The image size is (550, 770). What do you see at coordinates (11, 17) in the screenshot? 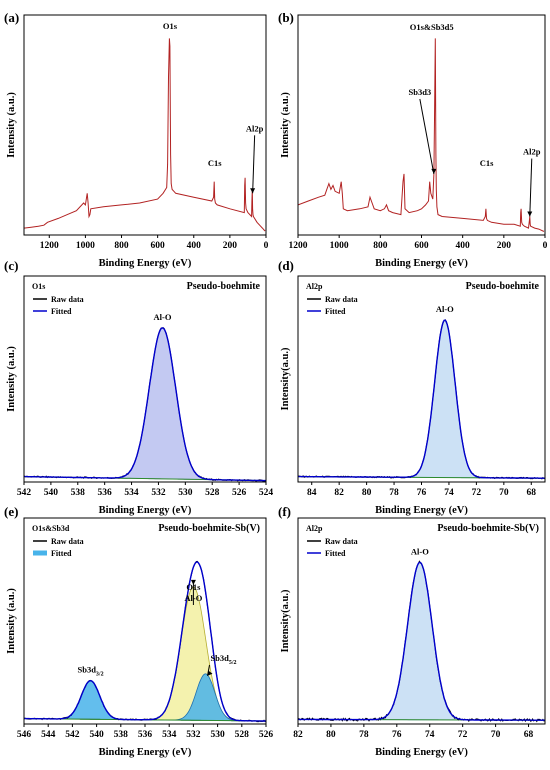
I see `panel-label: (a)` at bounding box center [11, 17].